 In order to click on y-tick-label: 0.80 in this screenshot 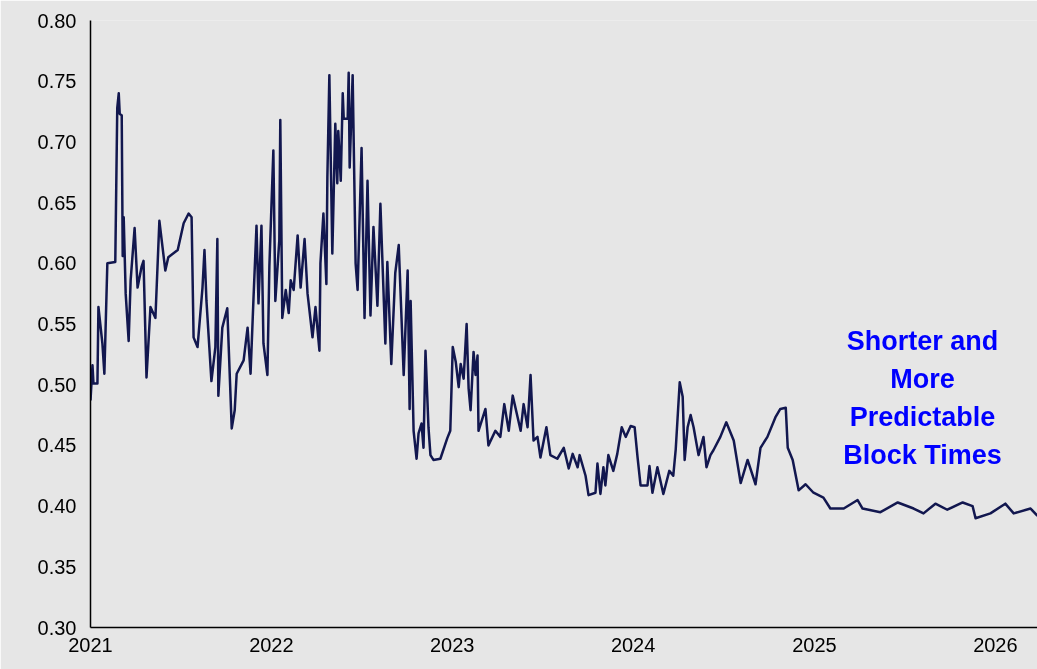, I will do `click(57, 20)`.